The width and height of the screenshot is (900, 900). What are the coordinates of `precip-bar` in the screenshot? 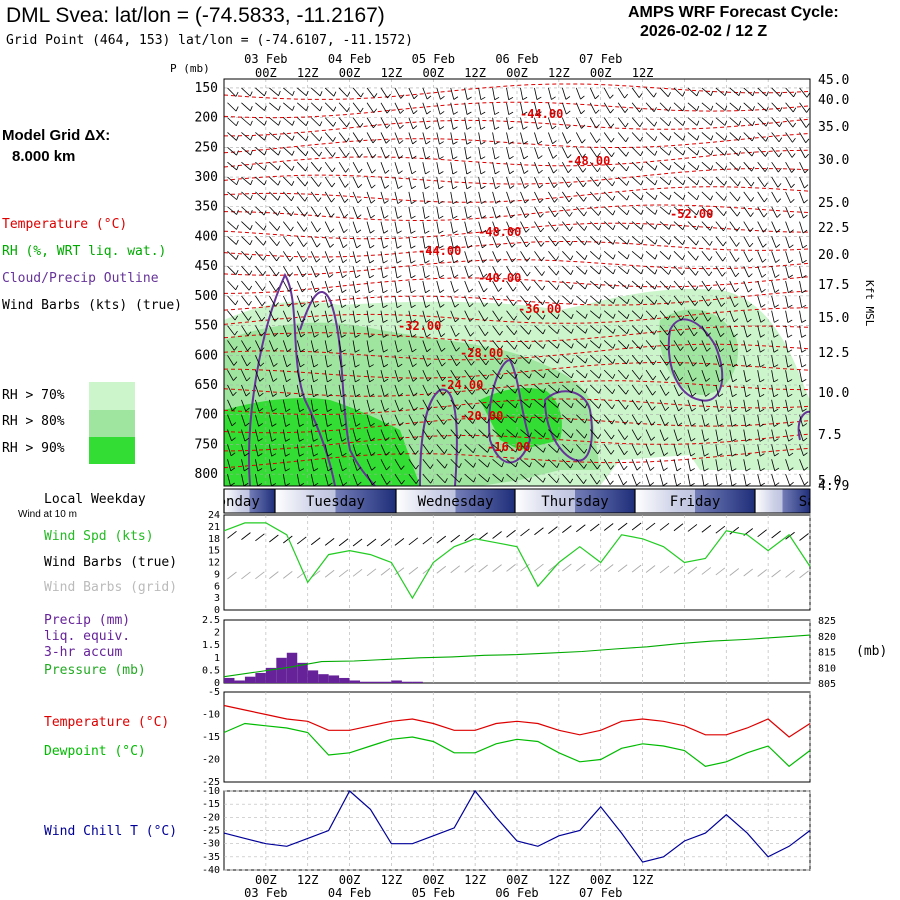 It's located at (396, 681).